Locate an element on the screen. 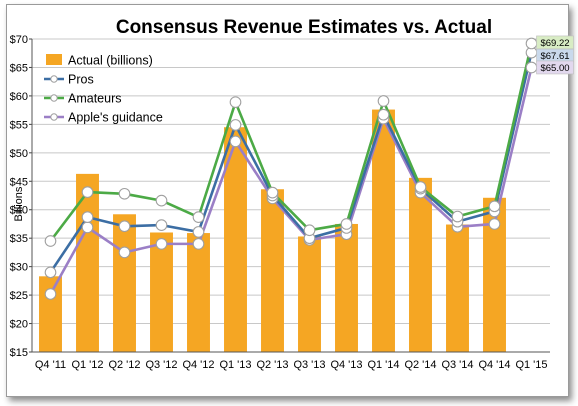 The height and width of the screenshot is (406, 578). x-tick-label: Q4 '11 is located at coordinates (50, 365).